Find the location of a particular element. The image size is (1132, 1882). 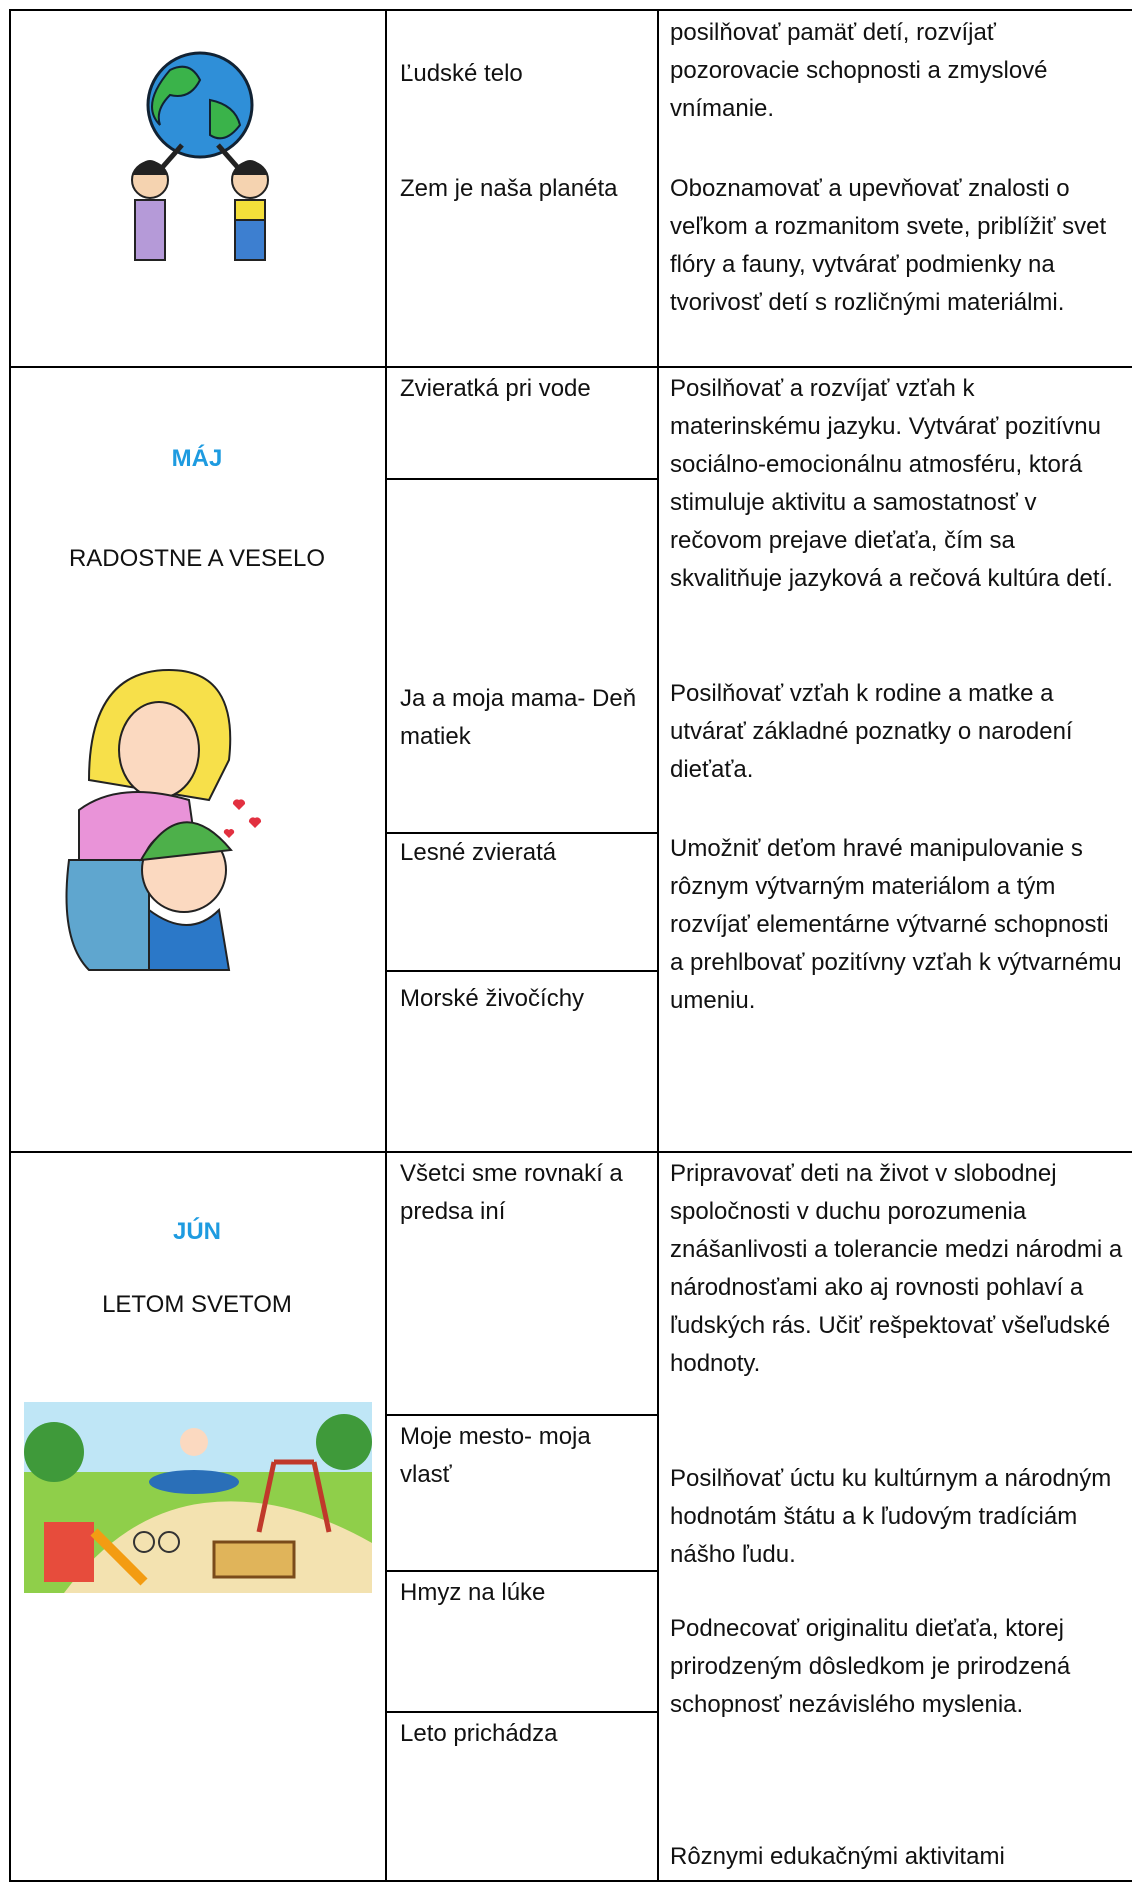

month: MÁJ is located at coordinates (197, 458).